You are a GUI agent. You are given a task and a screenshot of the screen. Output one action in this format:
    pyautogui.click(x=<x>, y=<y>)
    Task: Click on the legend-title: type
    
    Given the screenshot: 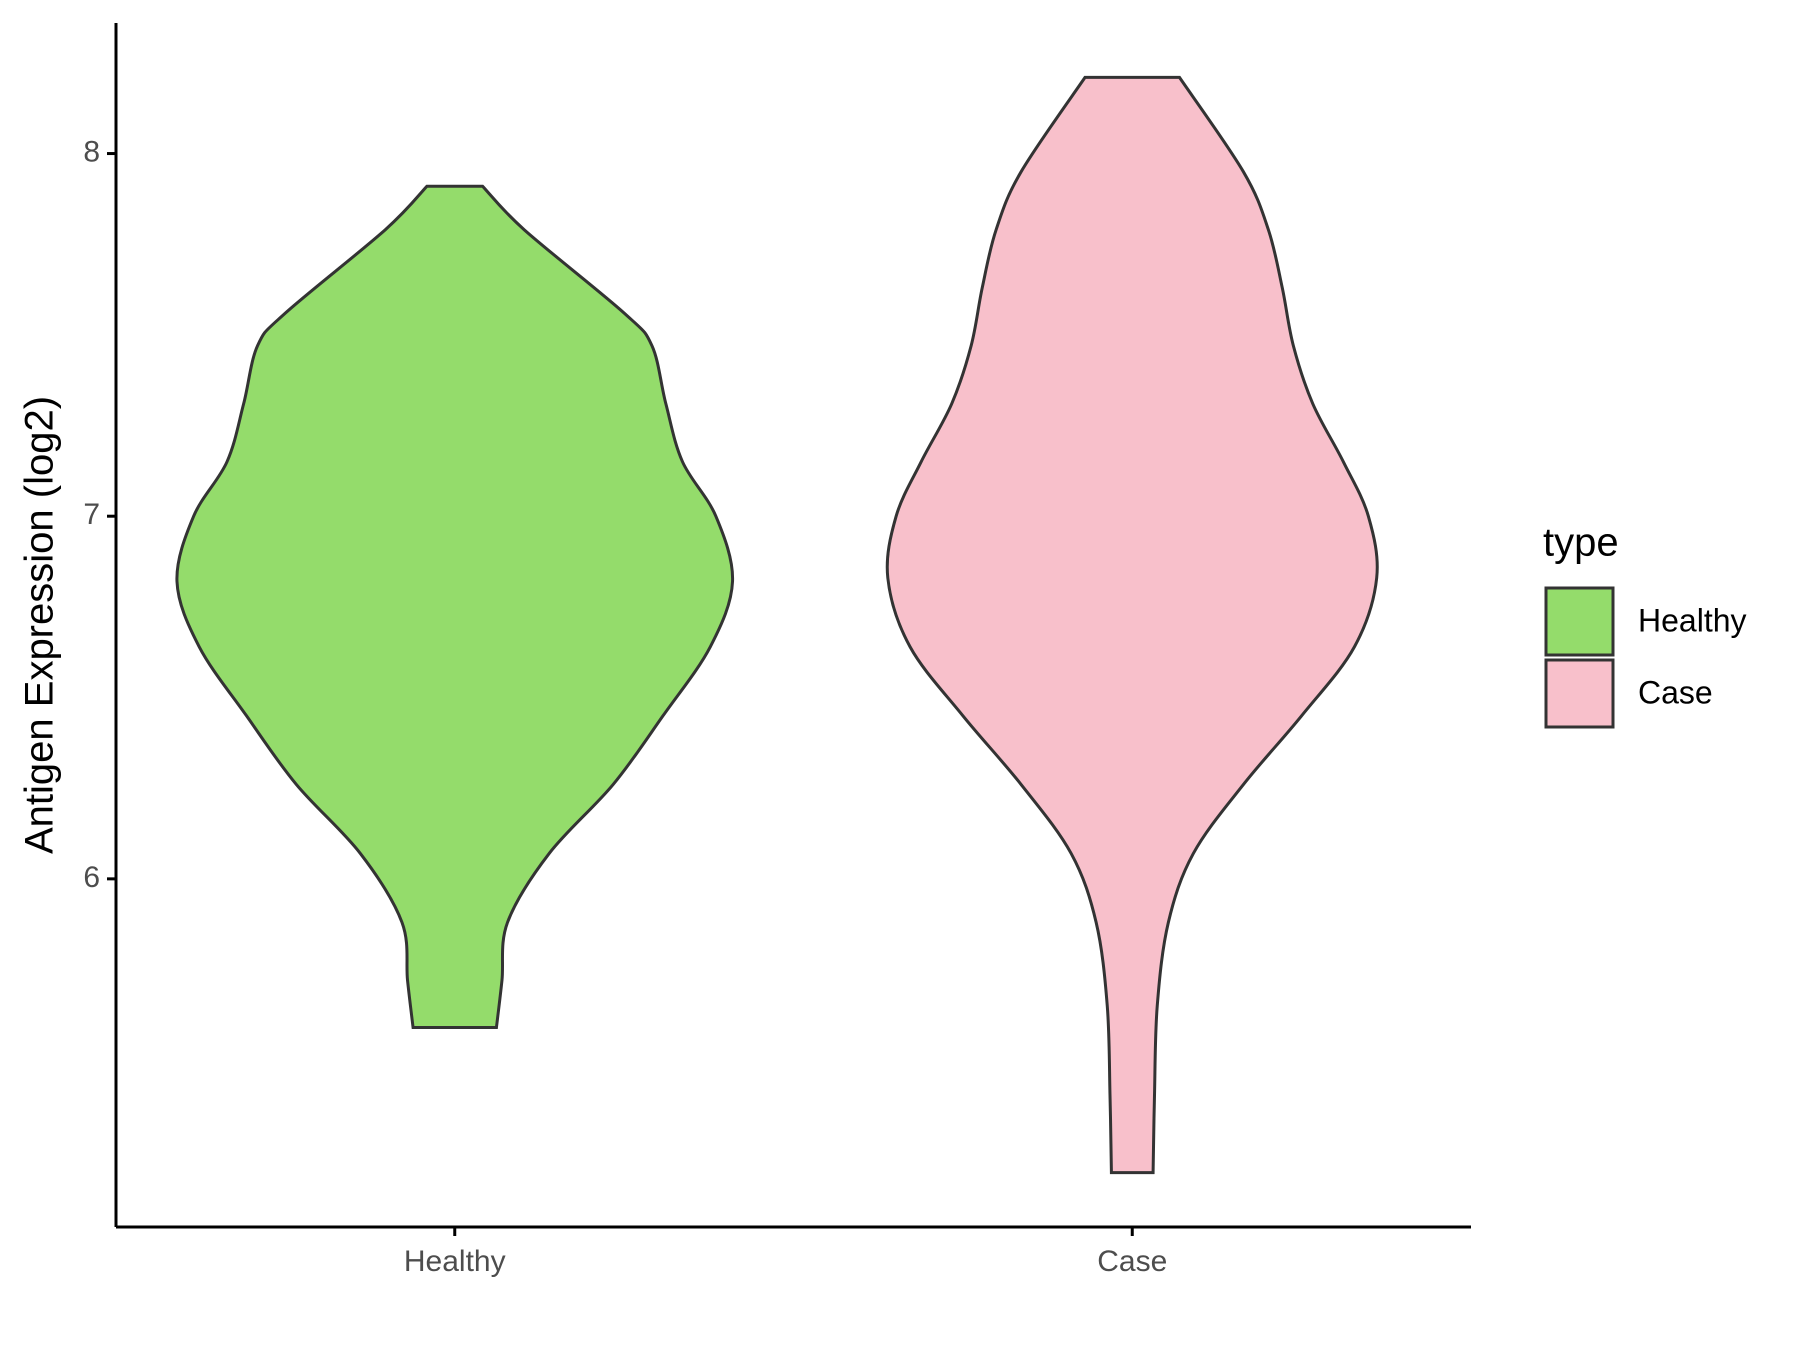 What is the action you would take?
    pyautogui.click(x=1581, y=543)
    